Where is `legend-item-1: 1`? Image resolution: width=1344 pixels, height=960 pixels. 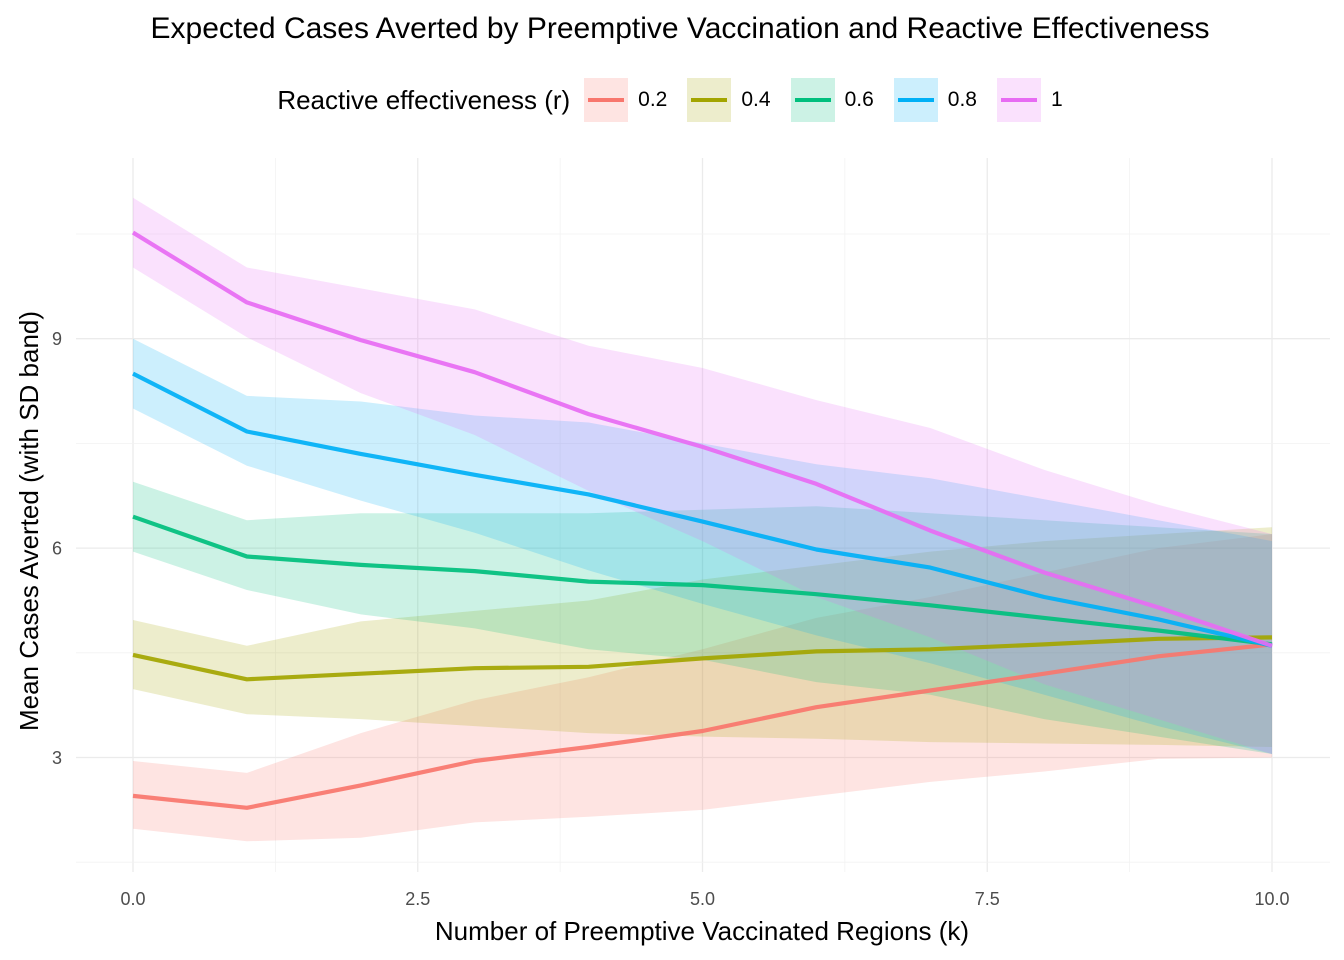
legend-item-1: 1 is located at coordinates (1029, 100).